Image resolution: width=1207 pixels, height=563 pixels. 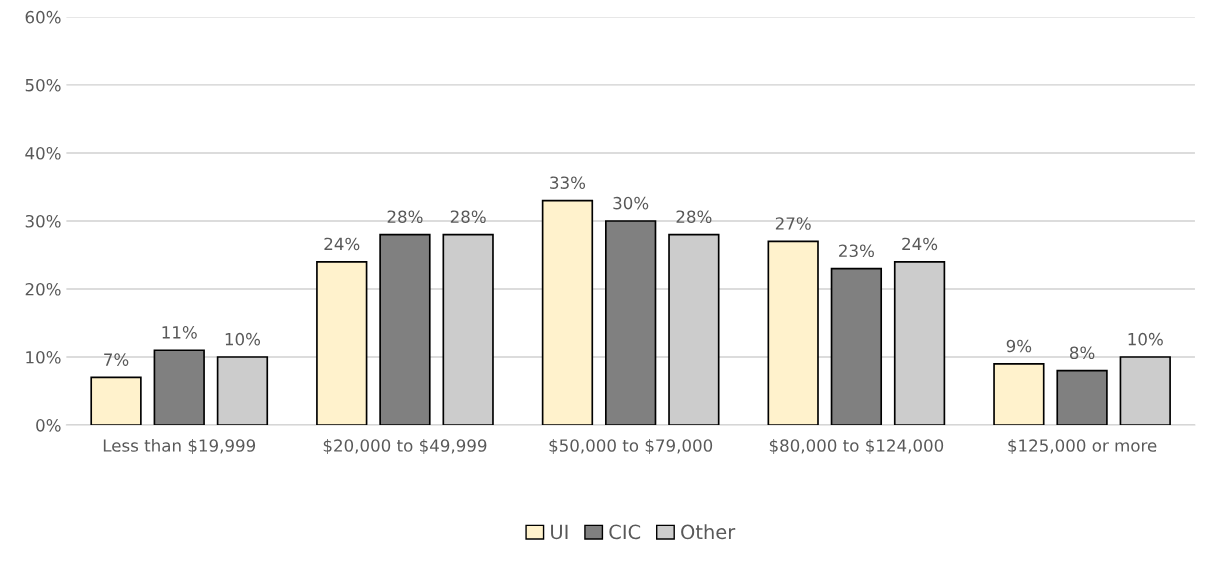 I want to click on data-label: 11%, so click(x=179, y=332).